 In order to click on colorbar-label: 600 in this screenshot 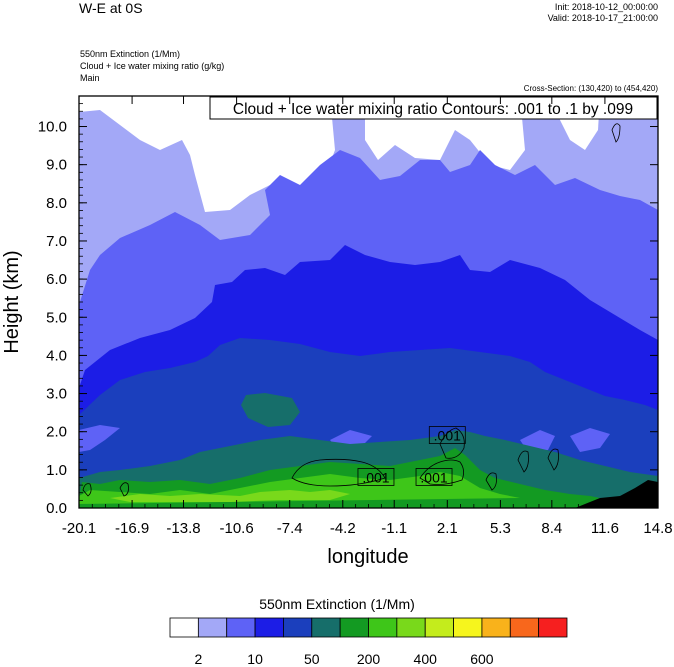, I will do `click(482, 659)`.